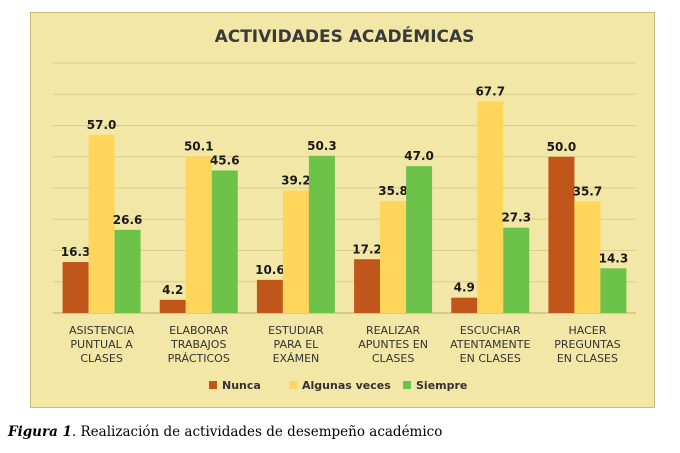  I want to click on data-label: 50.3, so click(322, 146).